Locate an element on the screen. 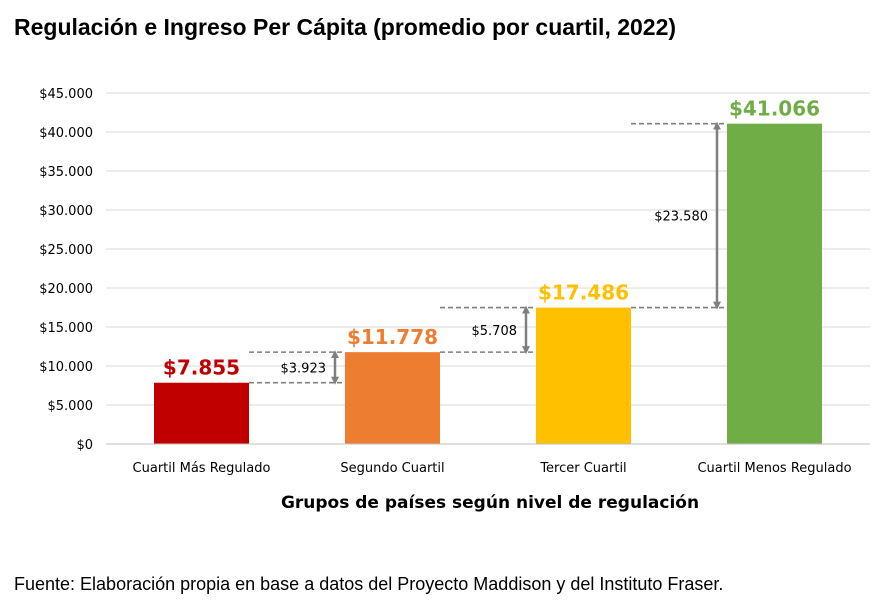 This screenshot has width=886, height=607. difference-label: $5.708 is located at coordinates (495, 331).